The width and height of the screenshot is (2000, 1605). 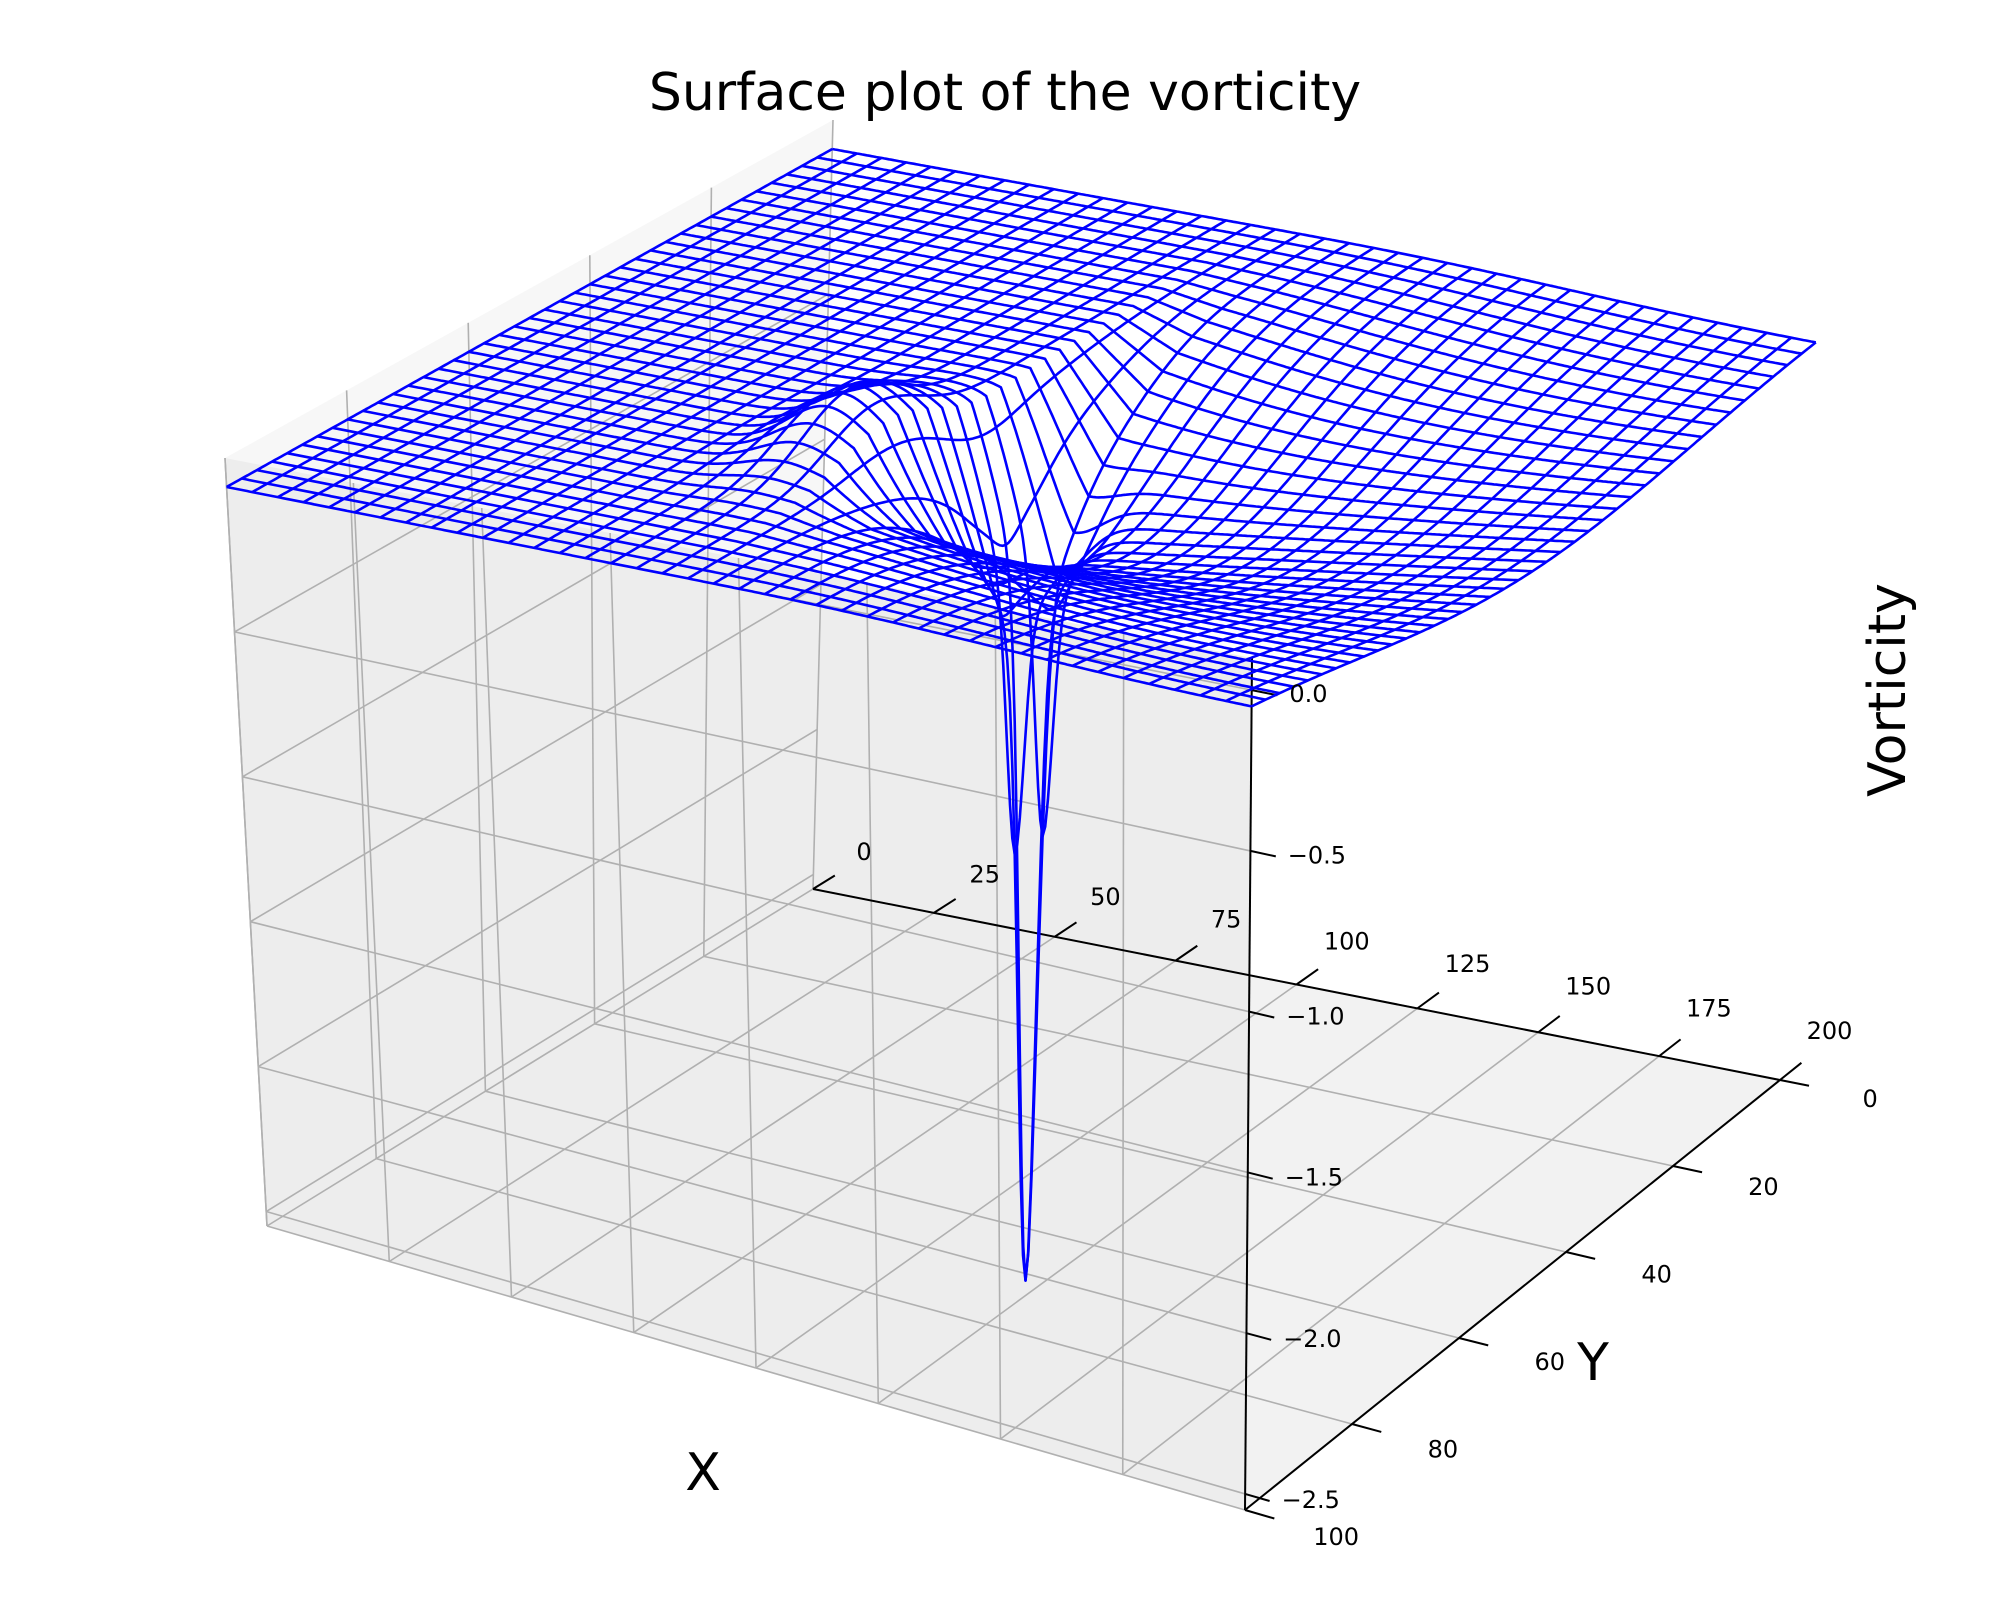 I want to click on z-tick-label: −0.5, so click(x=1317, y=855).